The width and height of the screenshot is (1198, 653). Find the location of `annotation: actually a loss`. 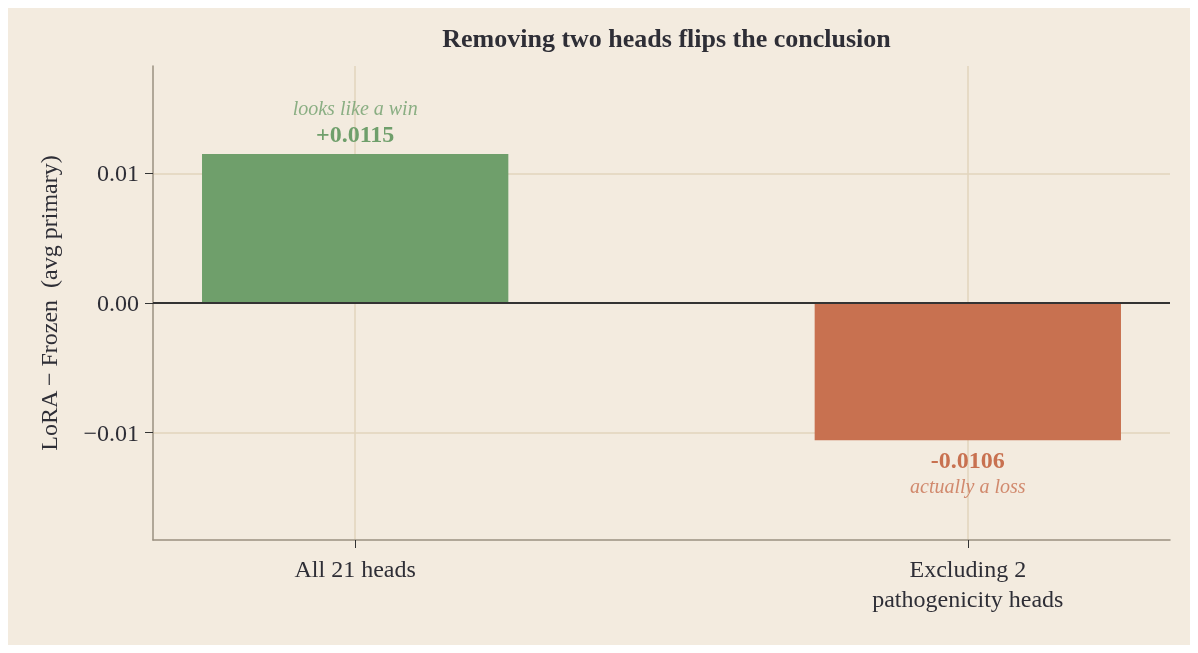

annotation: actually a loss is located at coordinates (968, 487).